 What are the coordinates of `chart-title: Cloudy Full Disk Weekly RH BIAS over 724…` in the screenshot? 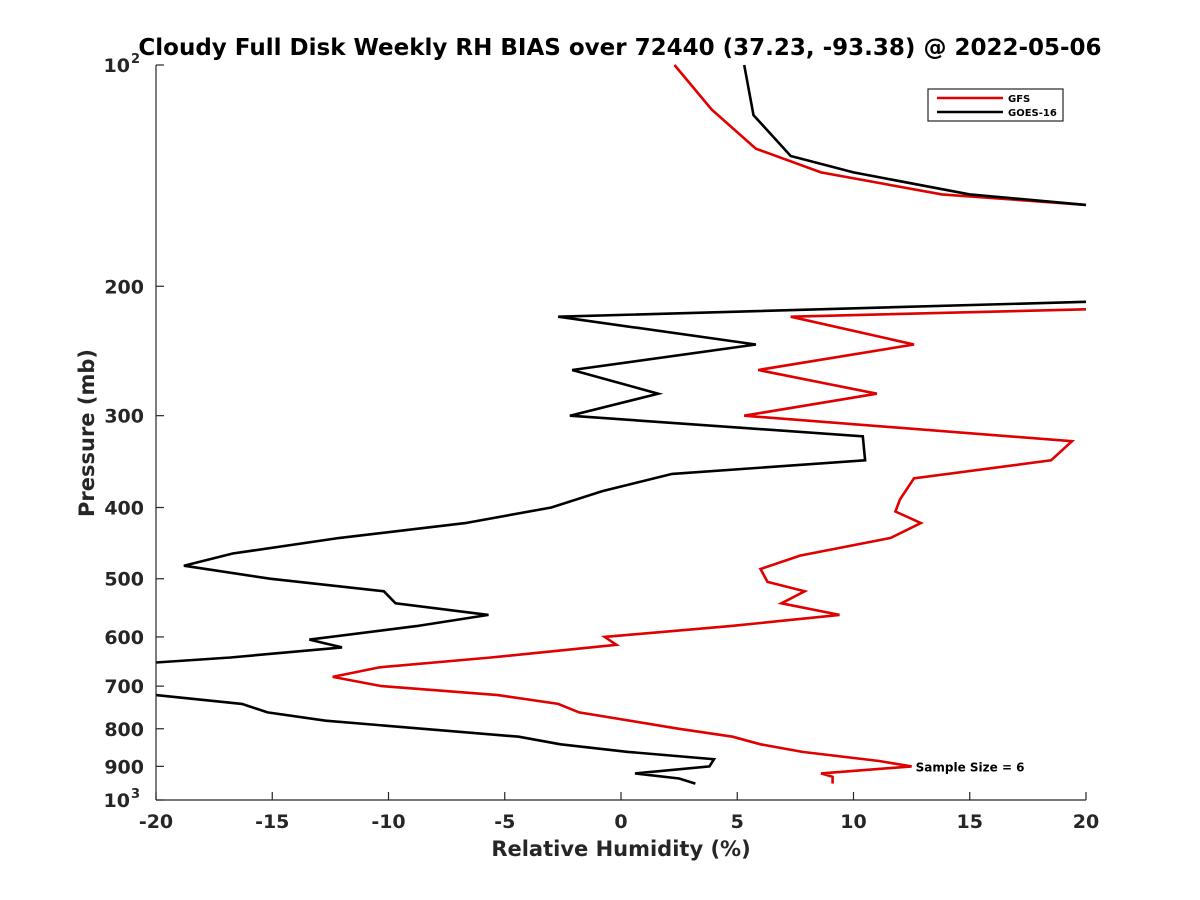 It's located at (619, 48).